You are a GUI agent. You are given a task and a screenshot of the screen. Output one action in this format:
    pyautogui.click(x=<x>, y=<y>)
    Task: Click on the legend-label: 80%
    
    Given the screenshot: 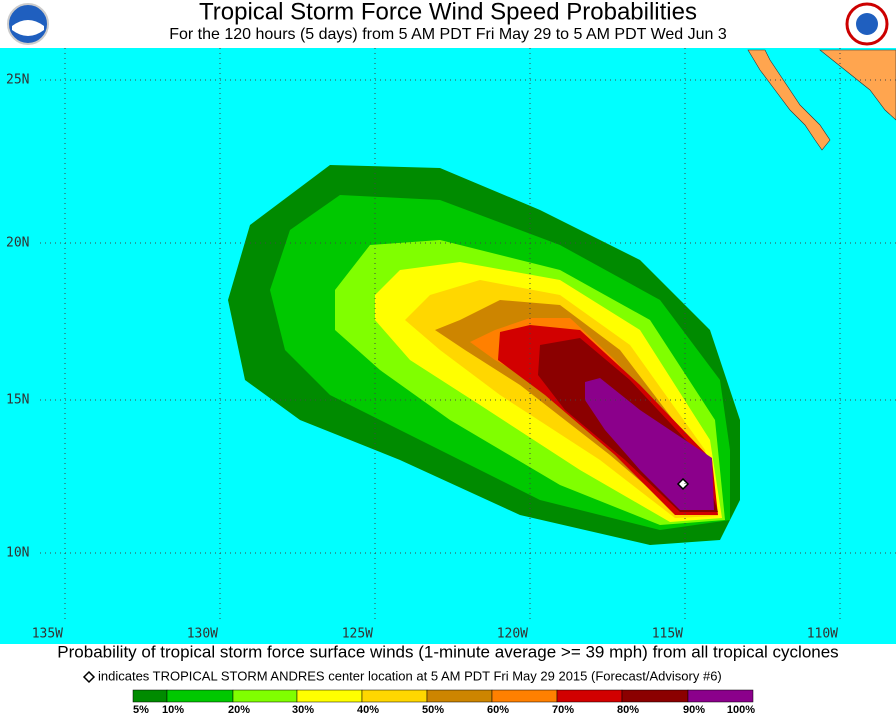 What is the action you would take?
    pyautogui.click(x=628, y=710)
    